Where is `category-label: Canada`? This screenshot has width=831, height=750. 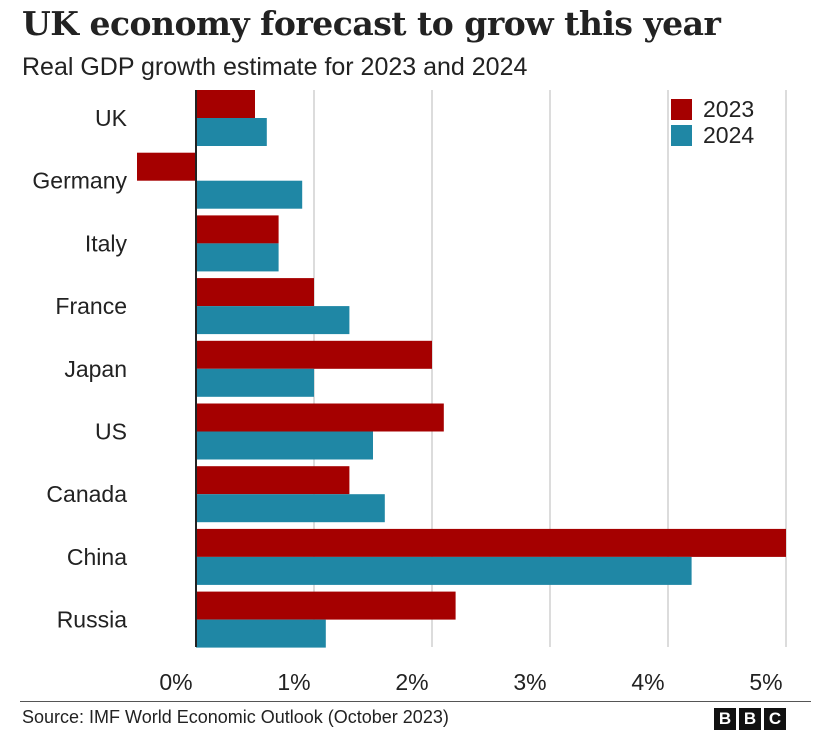 category-label: Canada is located at coordinates (86, 494).